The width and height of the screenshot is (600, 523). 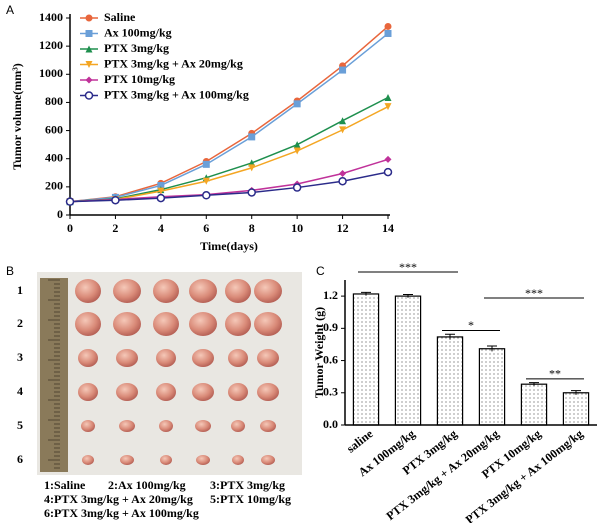 I want to click on y-axis-title: Tumor Weight (g), so click(x=319, y=352).